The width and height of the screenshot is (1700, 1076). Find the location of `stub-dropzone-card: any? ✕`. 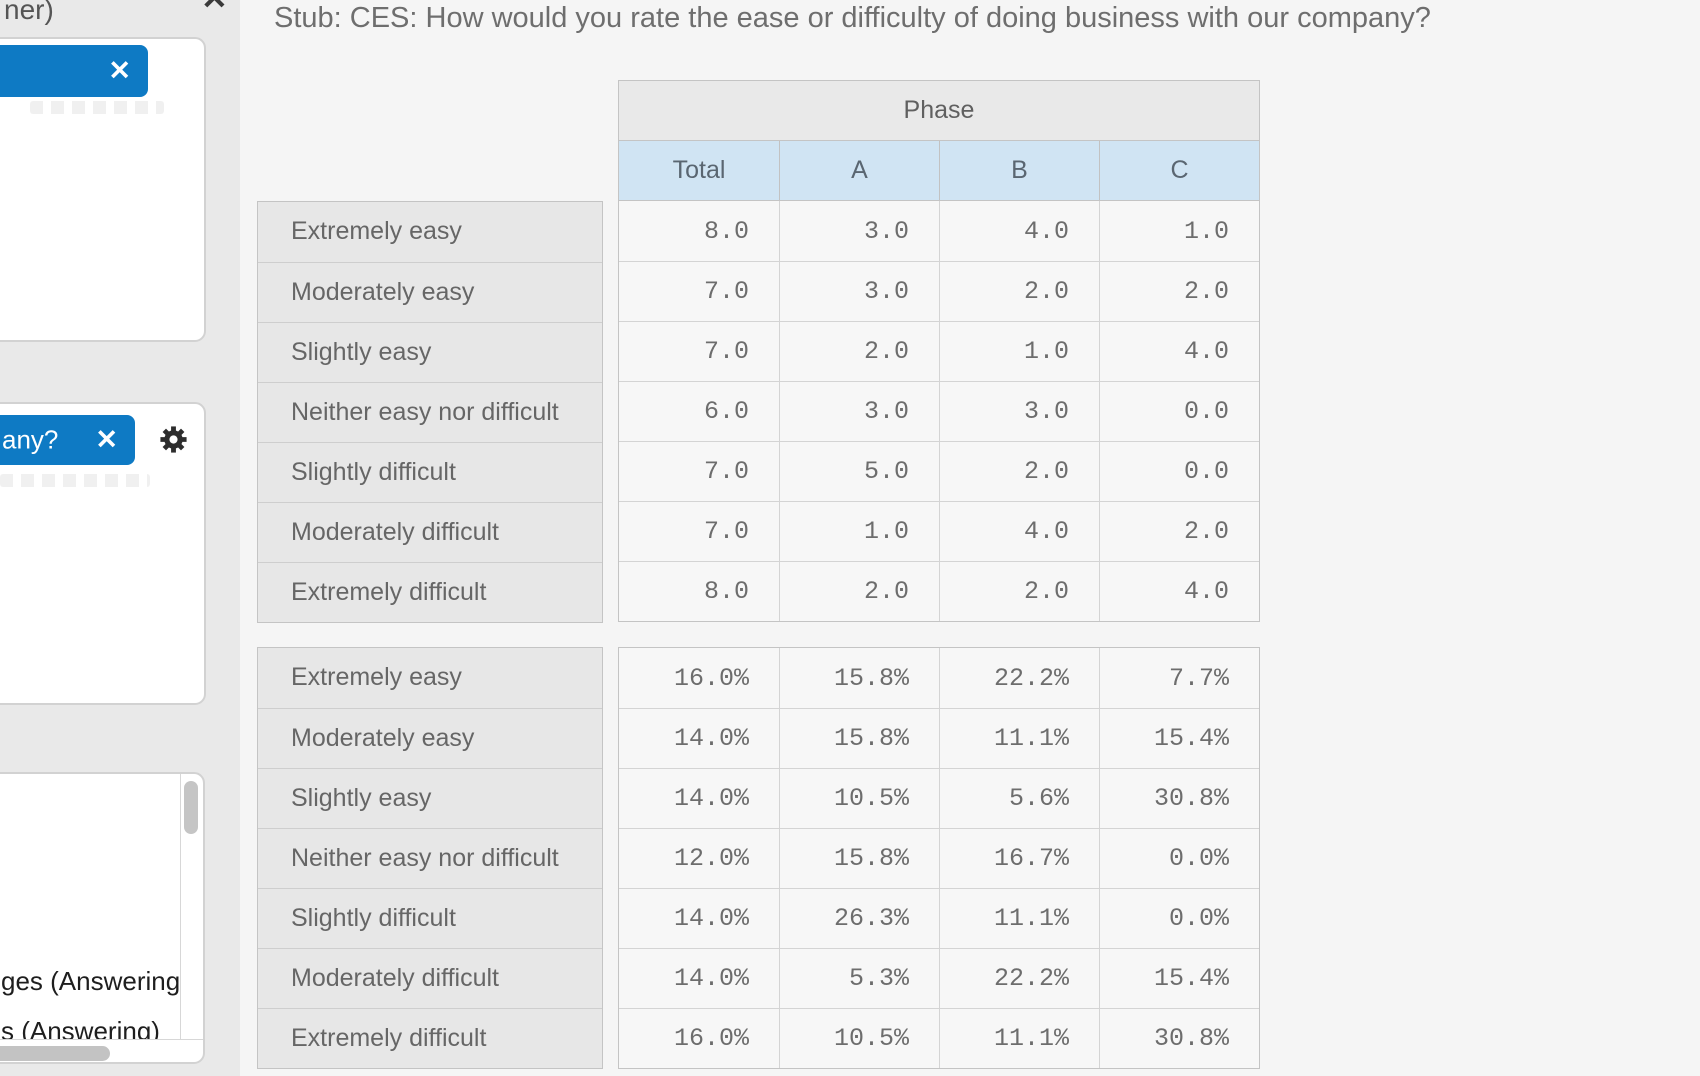

stub-dropzone-card: any? ✕ is located at coordinates (103, 553).